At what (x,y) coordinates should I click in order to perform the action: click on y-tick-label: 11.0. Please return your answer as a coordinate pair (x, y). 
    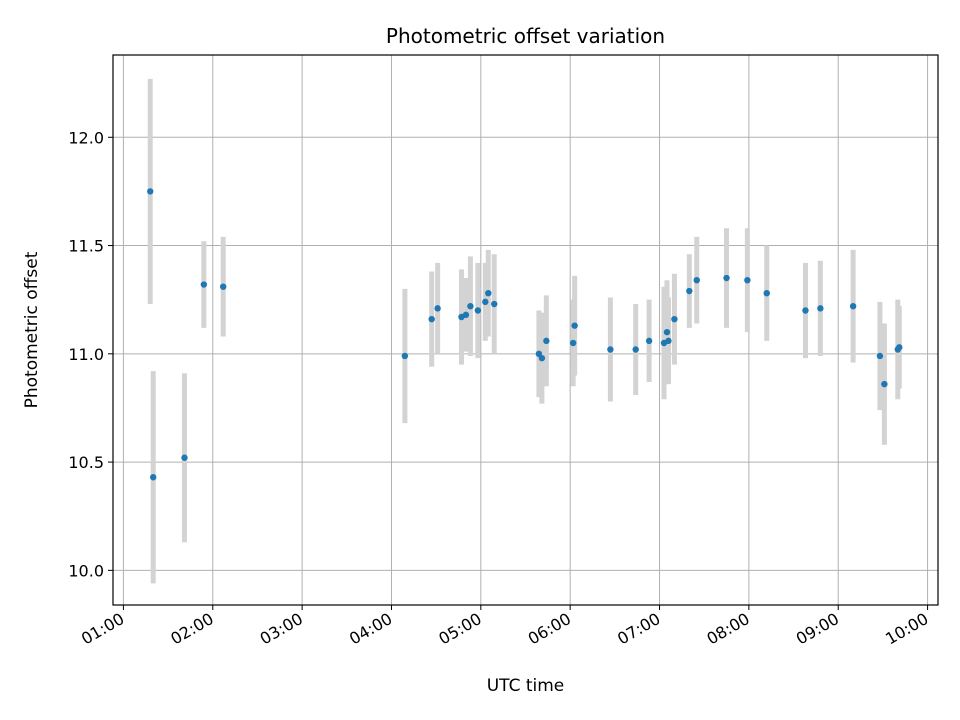
    Looking at the image, I should click on (86, 354).